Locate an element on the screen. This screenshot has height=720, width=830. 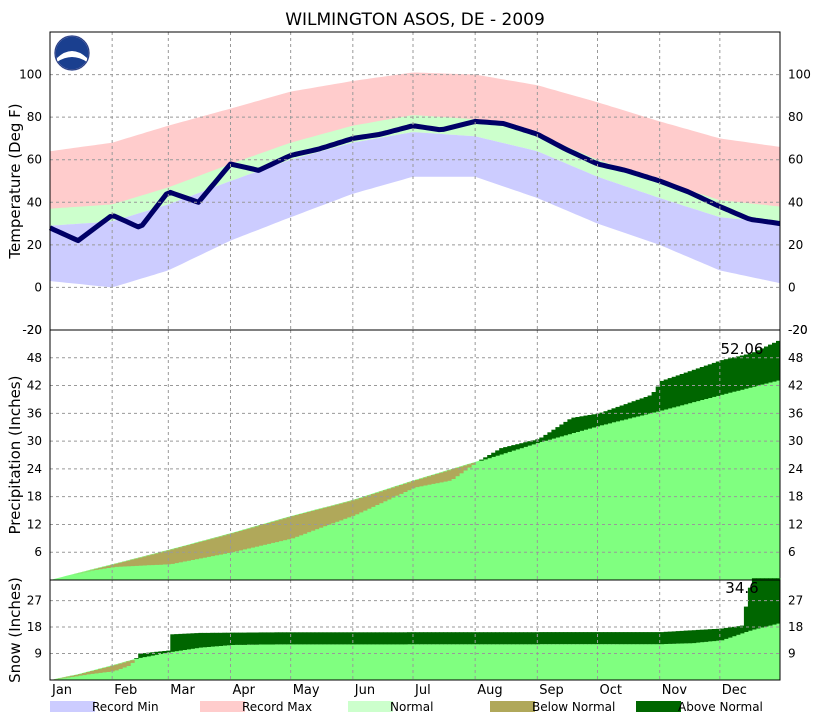
y-tick-label-left: -20 is located at coordinates (32, 330).